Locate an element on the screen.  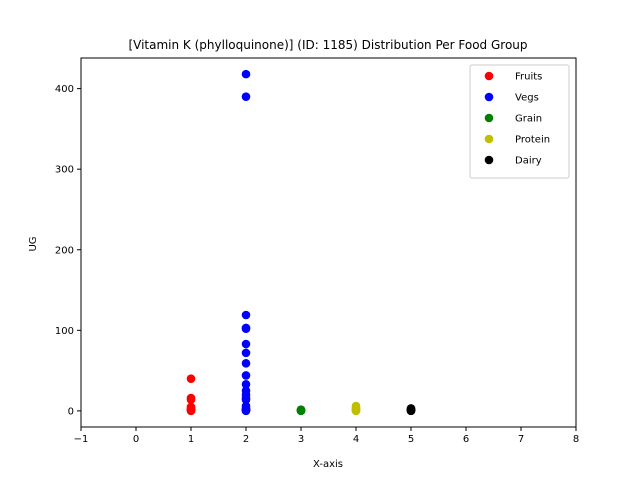
x-tick-label: 0 is located at coordinates (136, 439).